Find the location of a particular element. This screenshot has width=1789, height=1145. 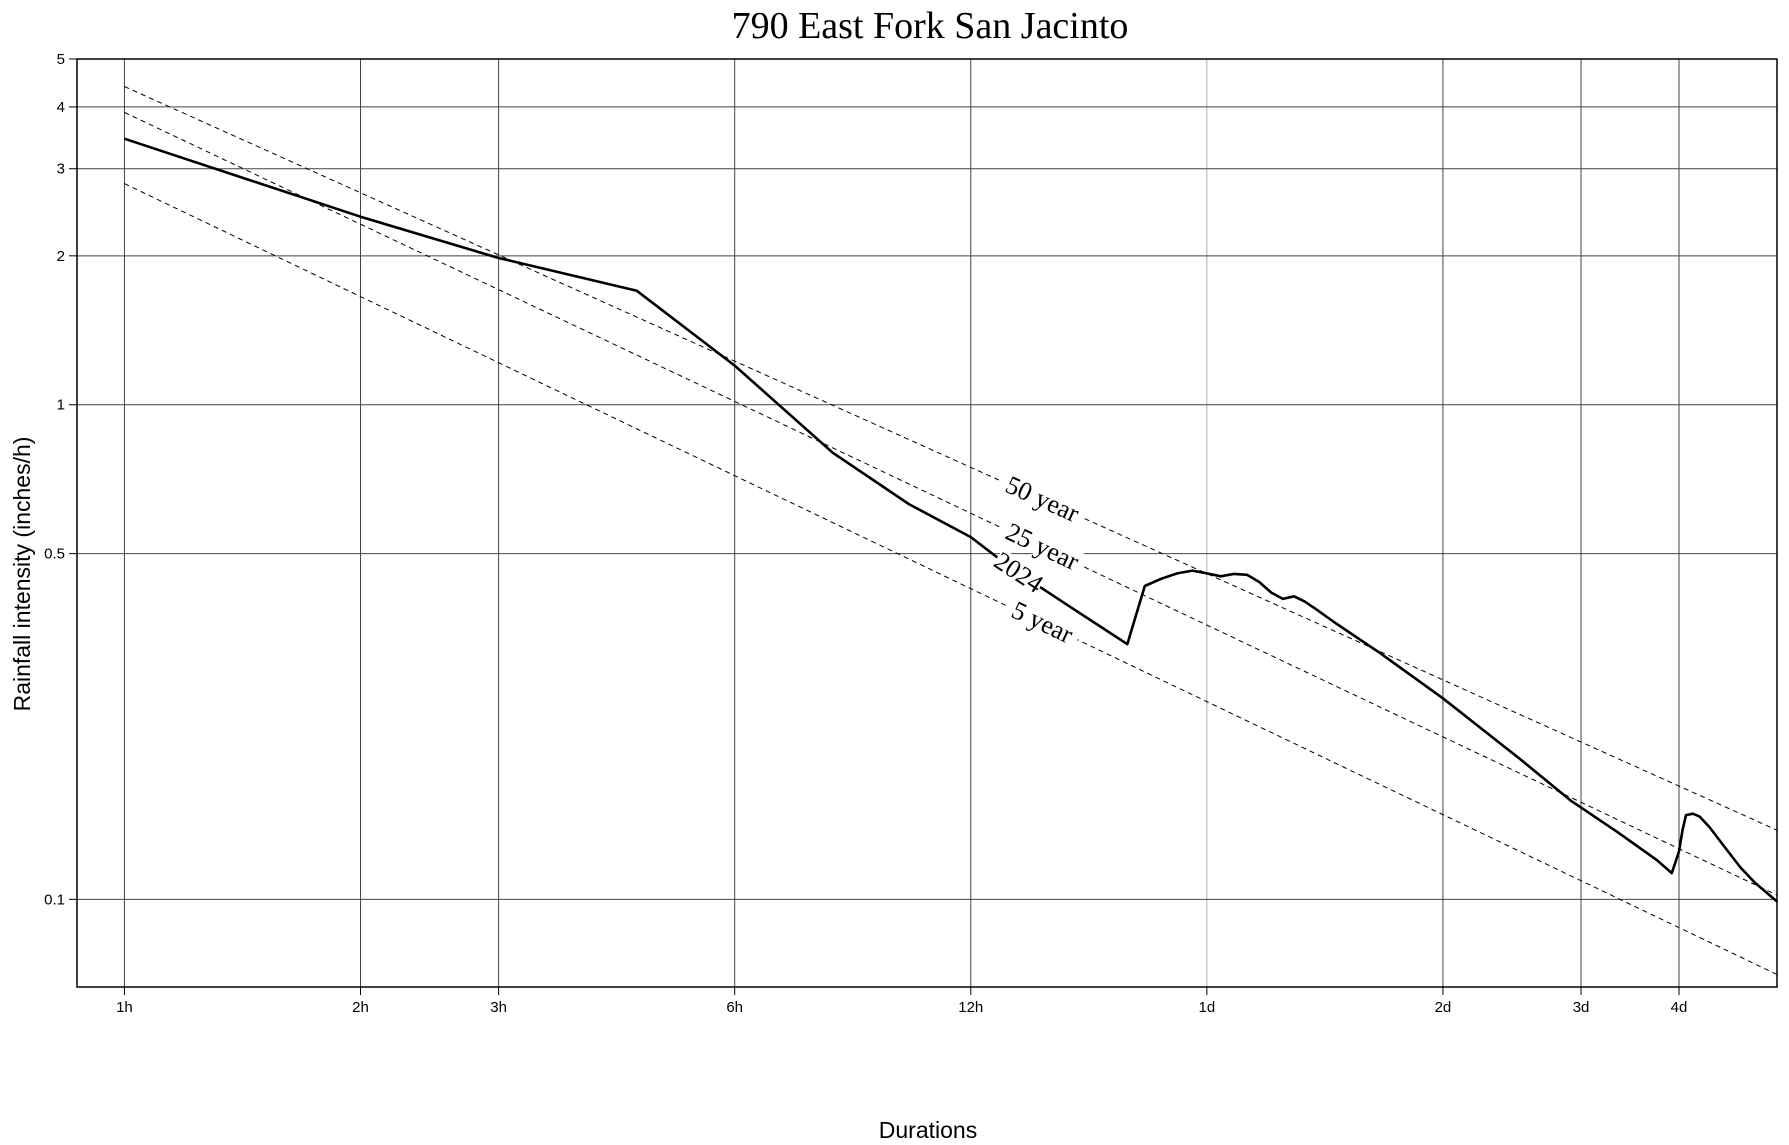

y-tick-label-0.5: 0.5 is located at coordinates (54, 554).